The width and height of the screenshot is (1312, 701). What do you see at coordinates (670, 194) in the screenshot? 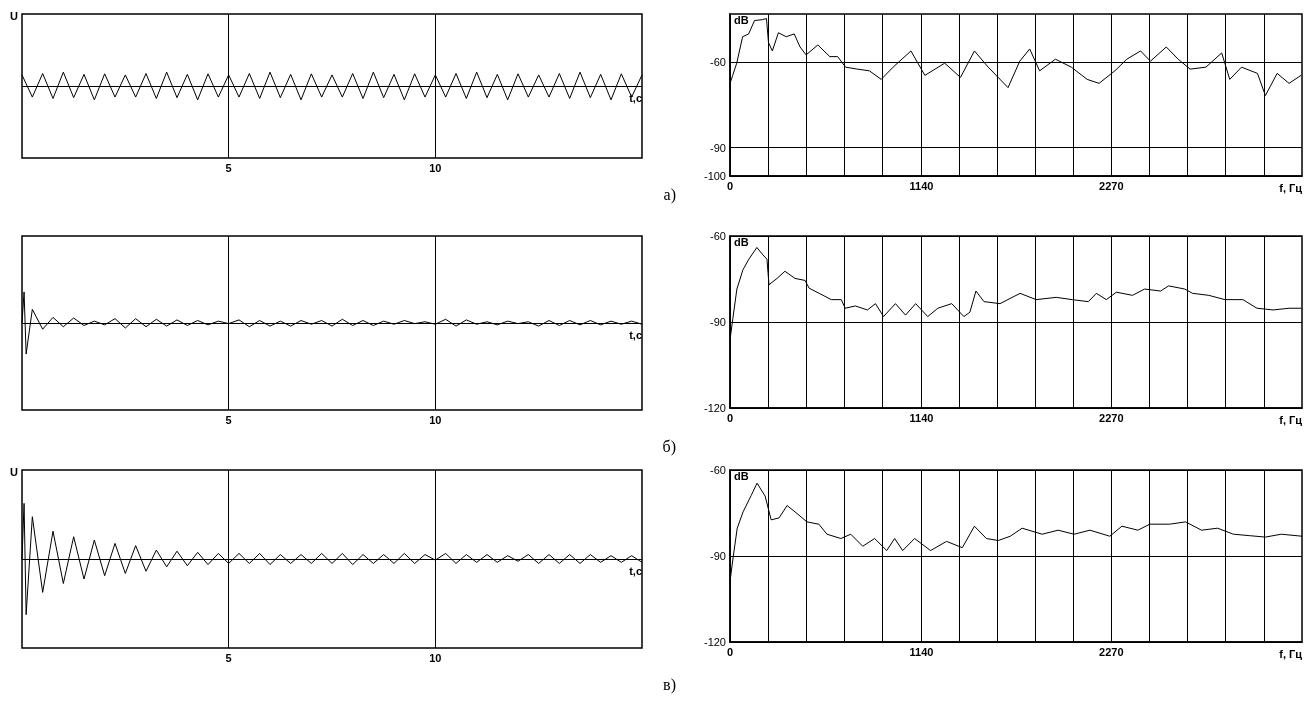
I see `text: а)` at bounding box center [670, 194].